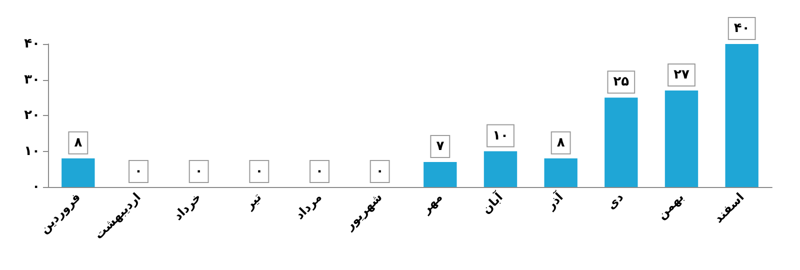 The height and width of the screenshot is (270, 800). What do you see at coordinates (440, 146) in the screenshot?
I see `data-label: ۷` at bounding box center [440, 146].